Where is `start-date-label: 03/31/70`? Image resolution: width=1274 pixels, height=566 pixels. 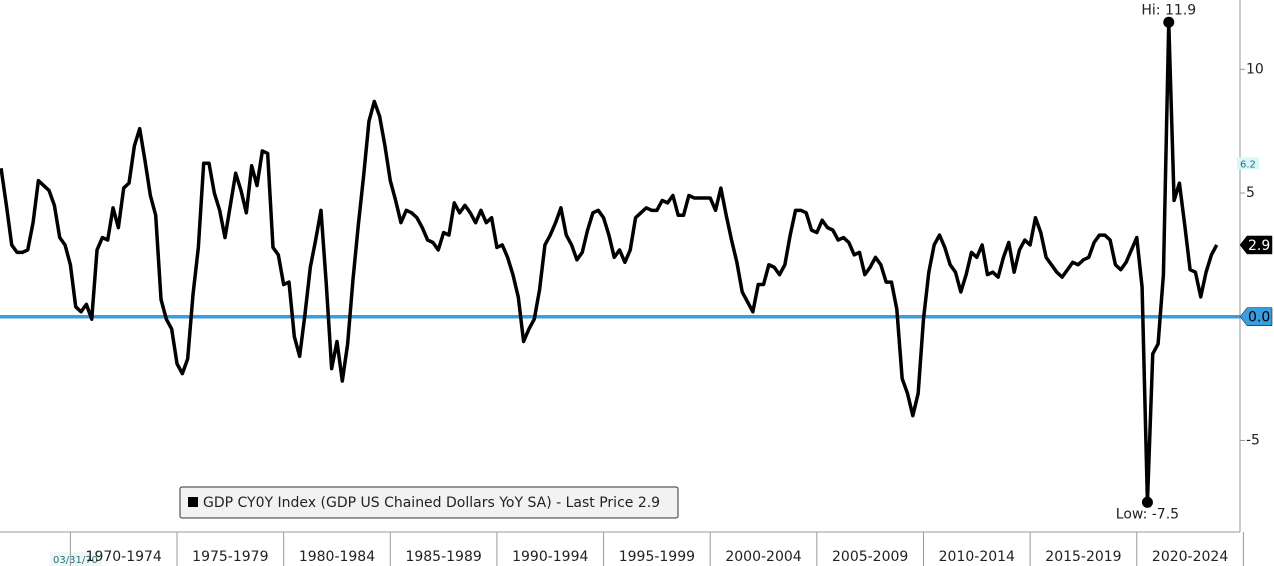 start-date-label: 03/31/70 is located at coordinates (75, 560).